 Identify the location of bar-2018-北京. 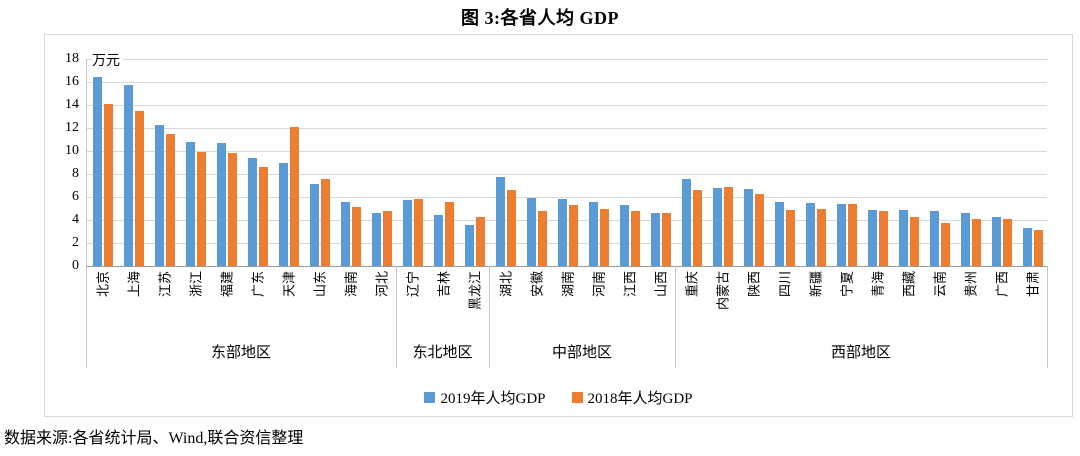
(108, 184).